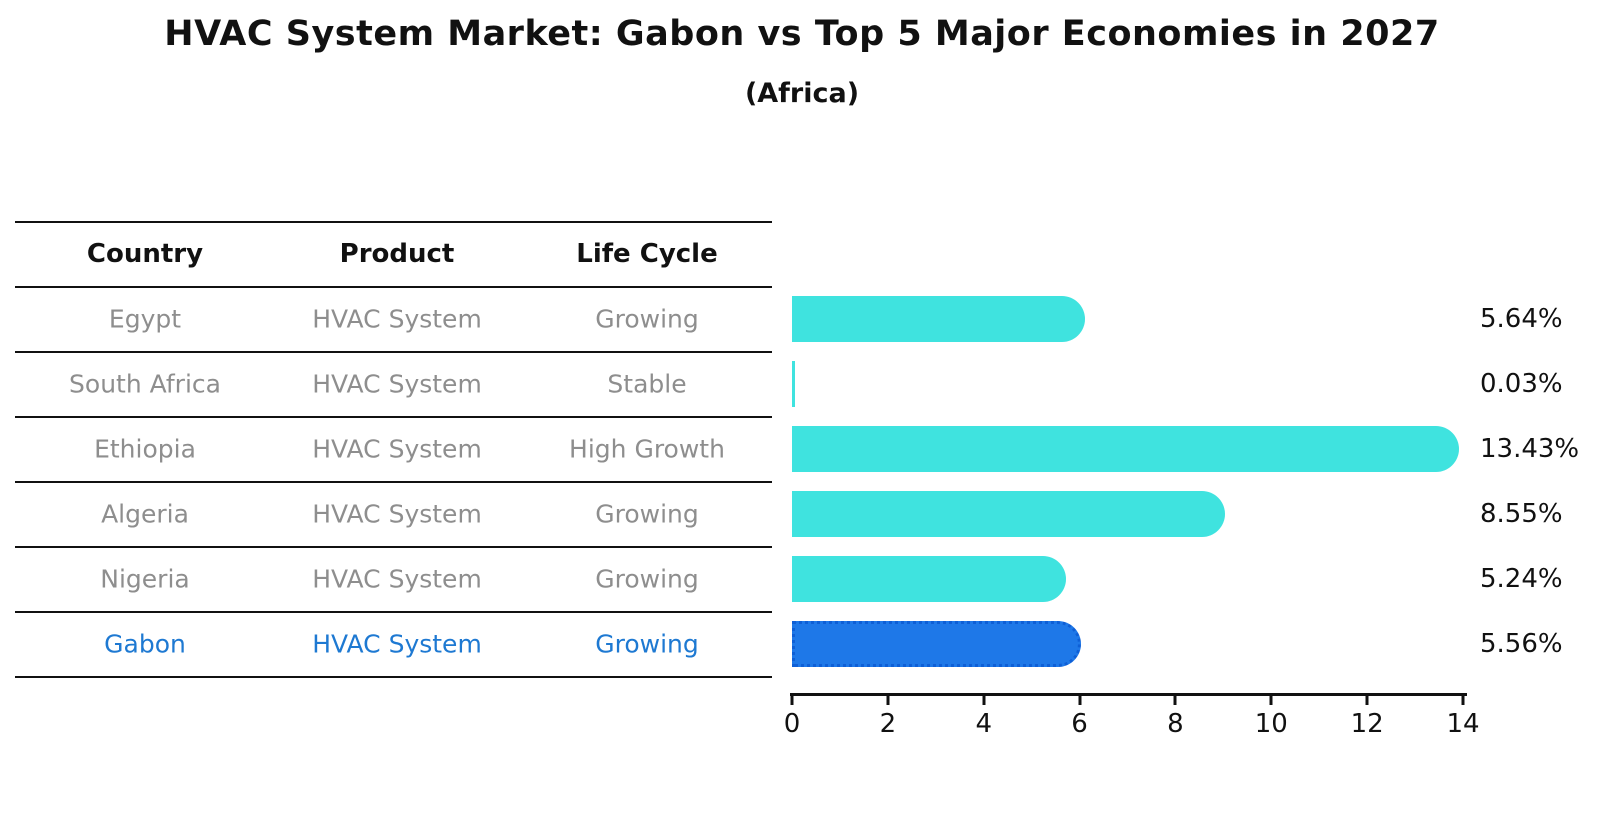  Describe the element at coordinates (1079, 724) in the screenshot. I see `x-axis-tick-label: 6` at that location.